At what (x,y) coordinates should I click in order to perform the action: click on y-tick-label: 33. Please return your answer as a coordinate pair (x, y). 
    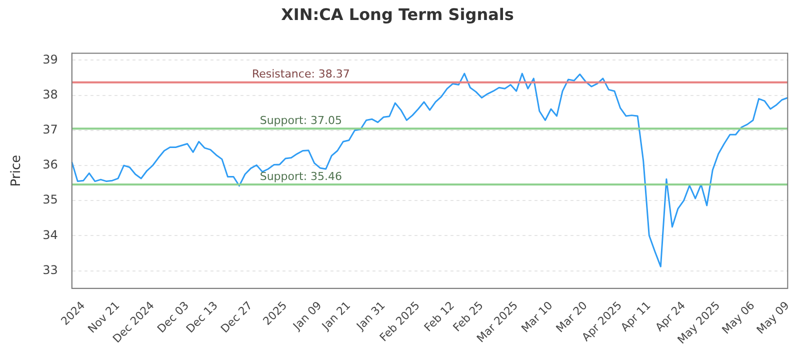
    Looking at the image, I should click on (50, 269).